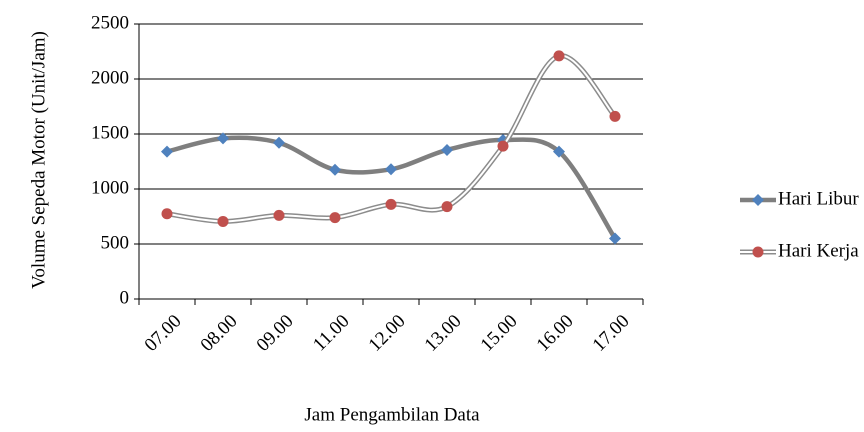  What do you see at coordinates (110, 187) in the screenshot?
I see `y-tick-label: 1000` at bounding box center [110, 187].